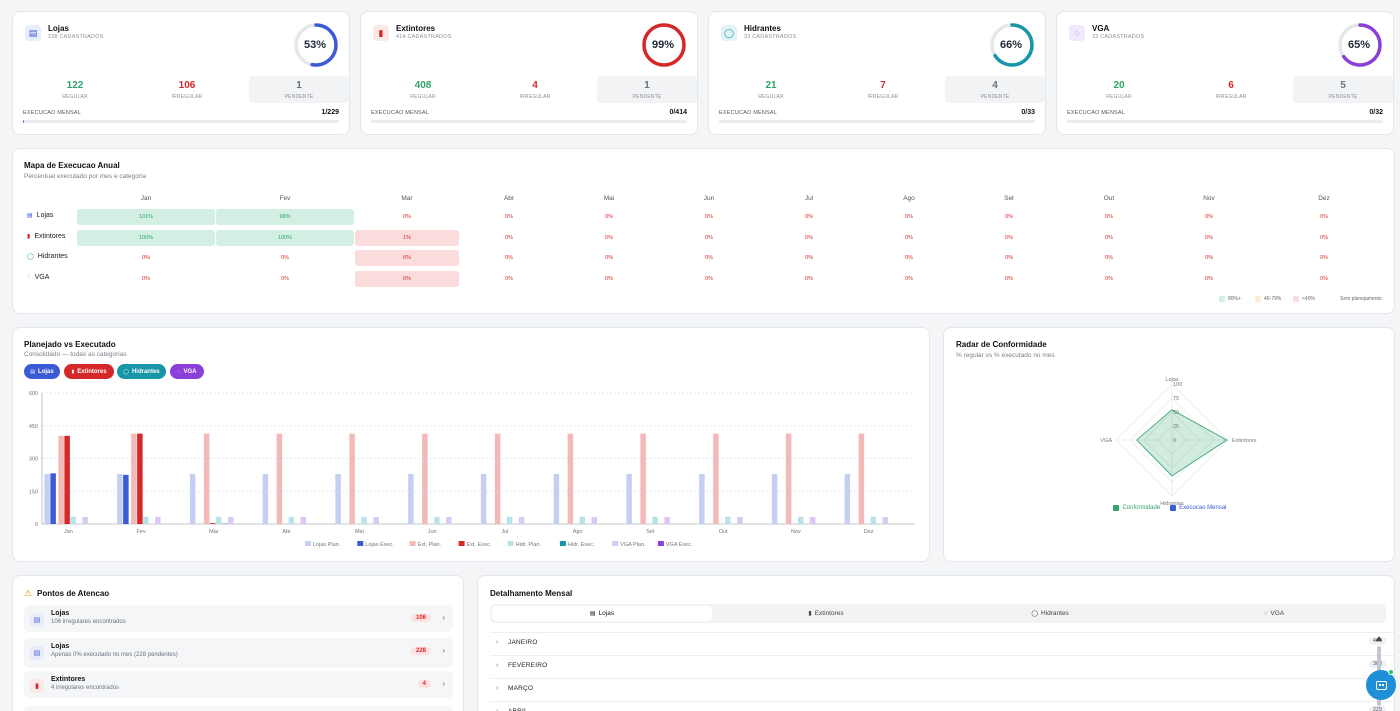  I want to click on bar-lojas-plan-jun, so click(411, 499).